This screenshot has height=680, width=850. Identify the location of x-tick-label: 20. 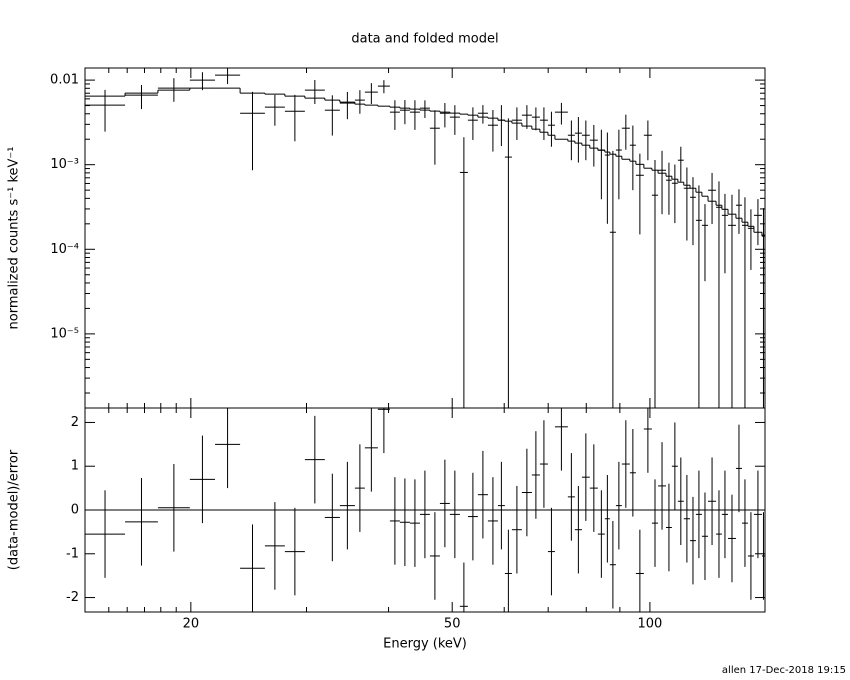
(191, 624).